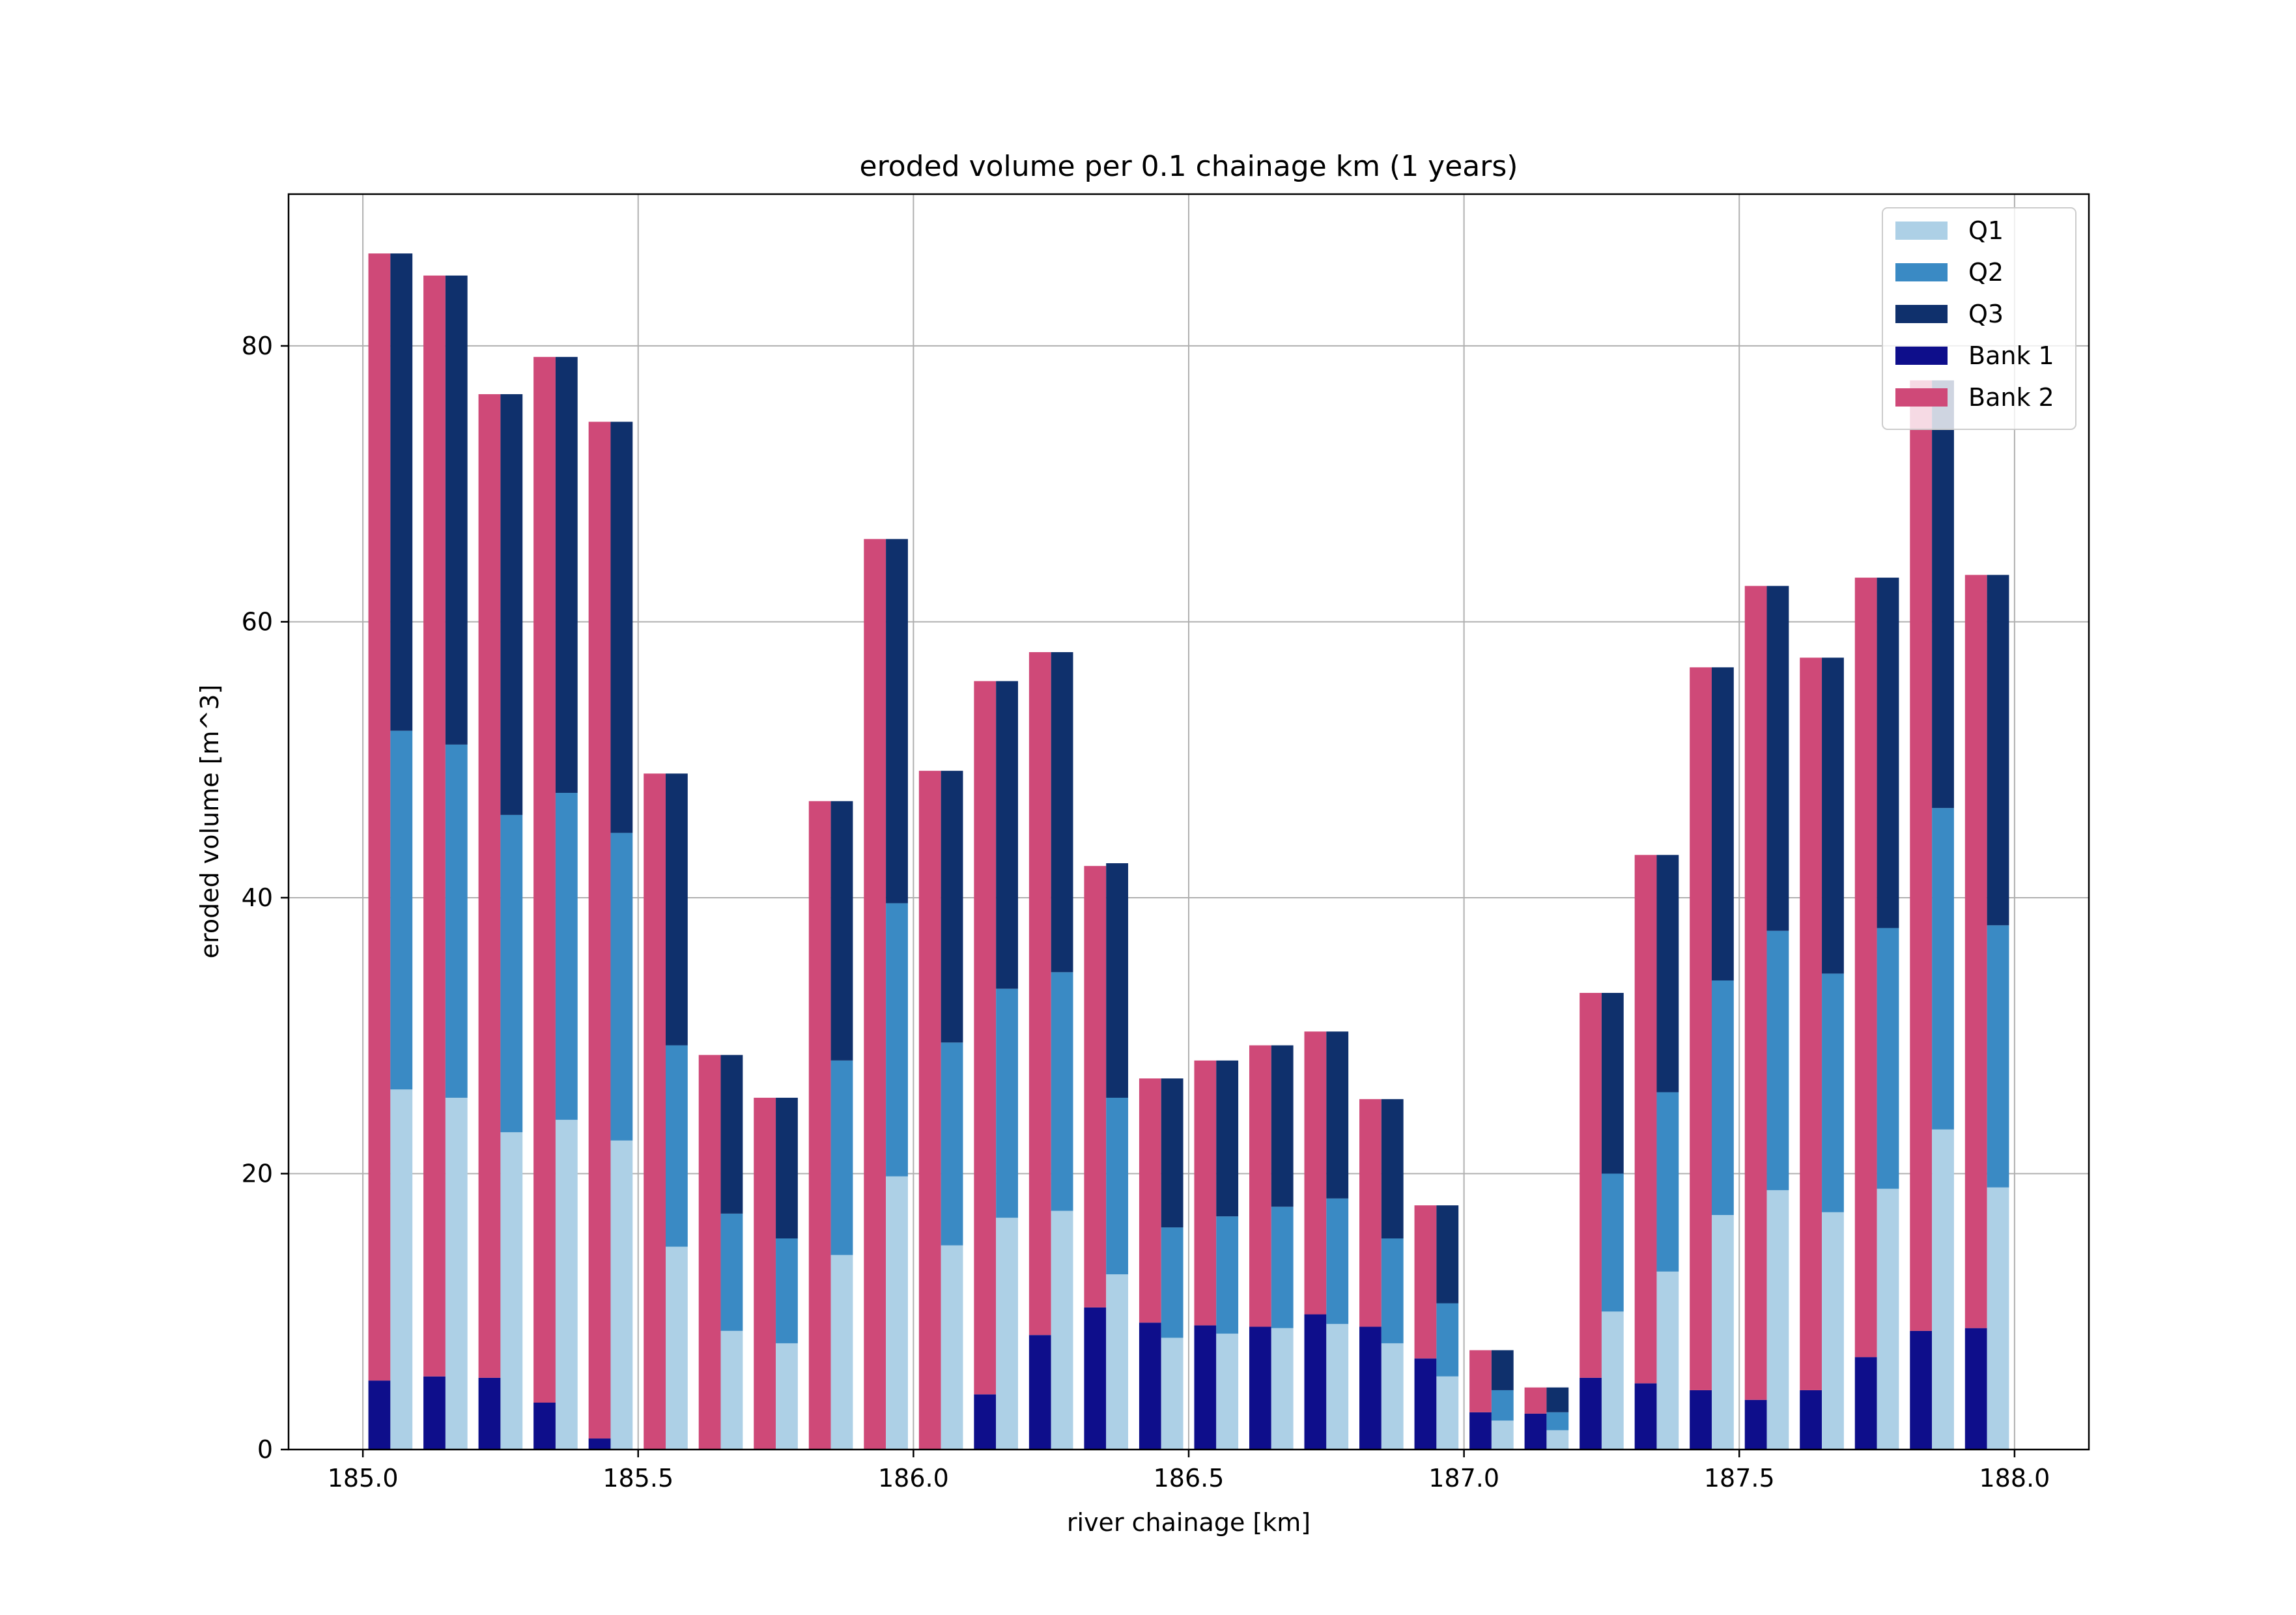 This screenshot has height=1615, width=2296. Describe the element at coordinates (2015, 1478) in the screenshot. I see `x-tick-label: 188.0` at that location.